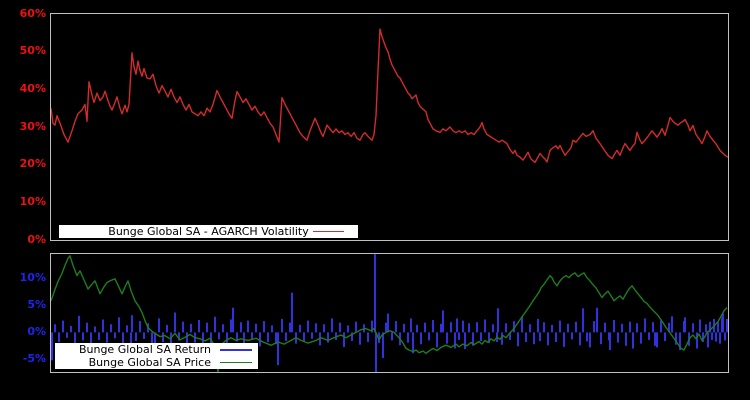 Image resolution: width=750 pixels, height=400 pixels. Describe the element at coordinates (32, 88) in the screenshot. I see `y-tick-label: 40%` at that location.